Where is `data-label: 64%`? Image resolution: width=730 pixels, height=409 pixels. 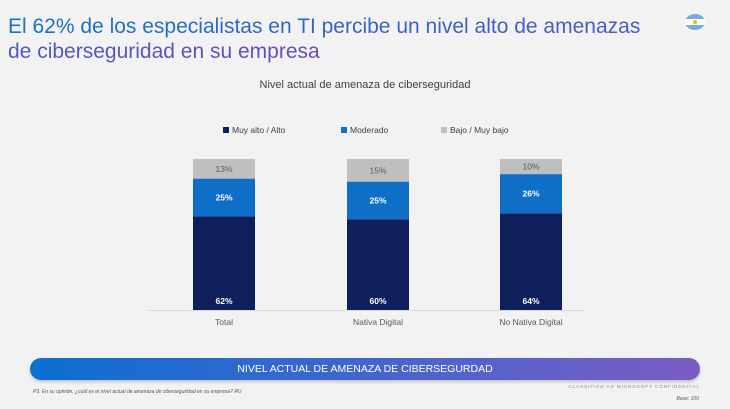
data-label: 64% is located at coordinates (530, 301).